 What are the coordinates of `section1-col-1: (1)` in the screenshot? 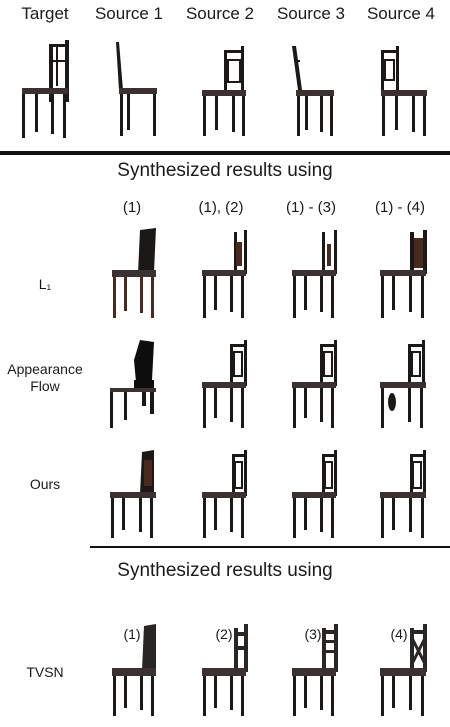 It's located at (132, 207).